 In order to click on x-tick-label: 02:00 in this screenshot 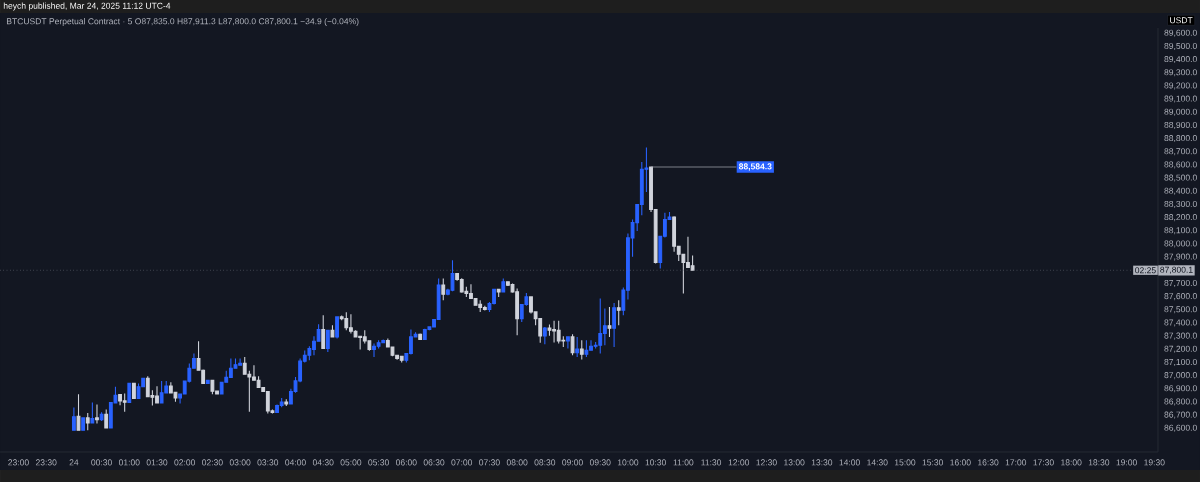, I will do `click(185, 462)`.